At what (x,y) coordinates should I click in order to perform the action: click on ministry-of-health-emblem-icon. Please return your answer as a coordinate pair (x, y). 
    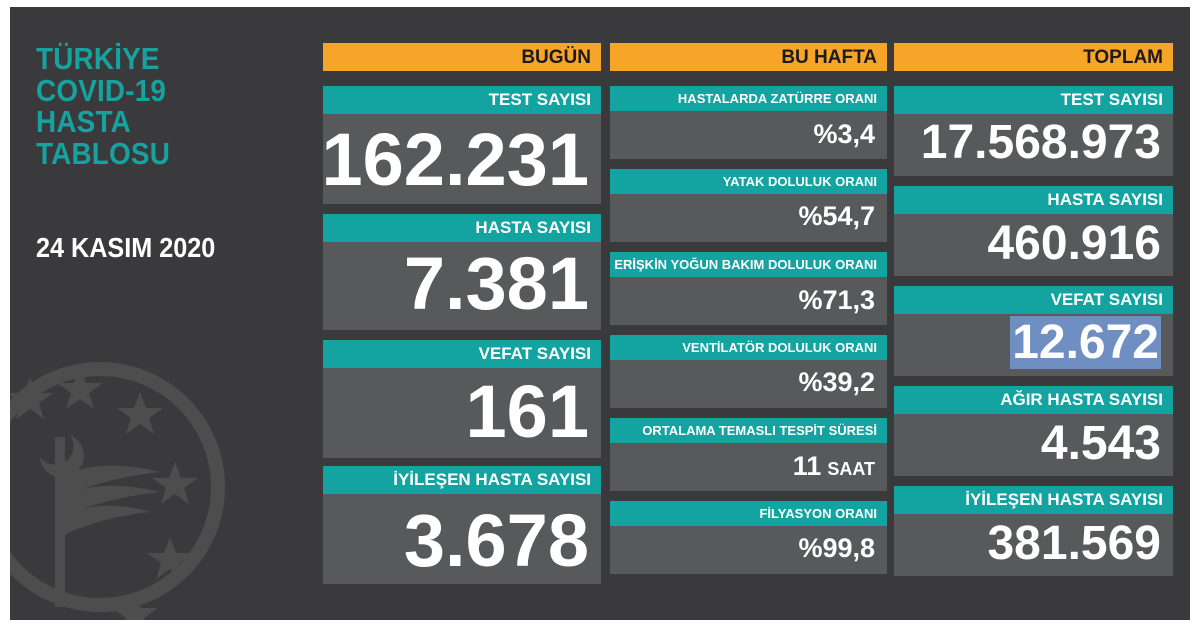
    Looking at the image, I should click on (117, 491).